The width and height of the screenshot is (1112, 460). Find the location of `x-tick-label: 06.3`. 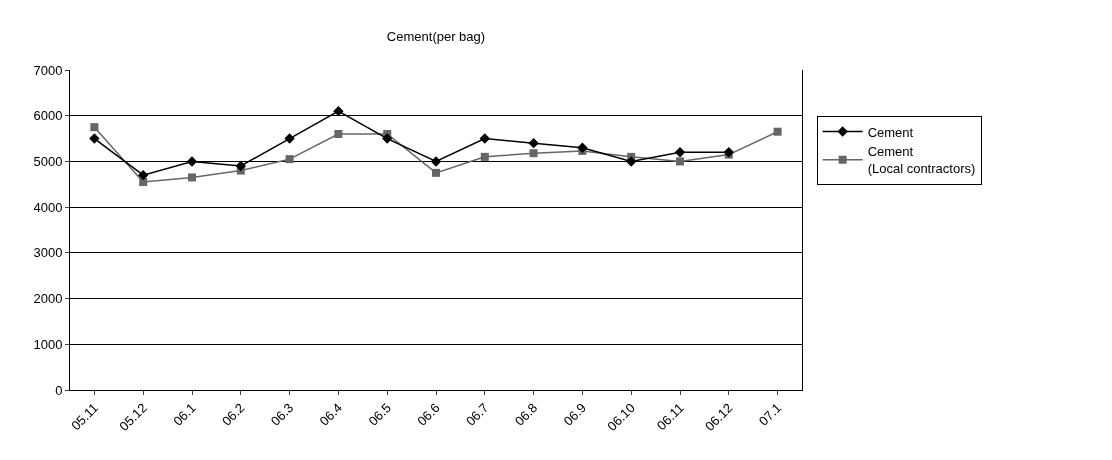

x-tick-label: 06.3 is located at coordinates (282, 414).